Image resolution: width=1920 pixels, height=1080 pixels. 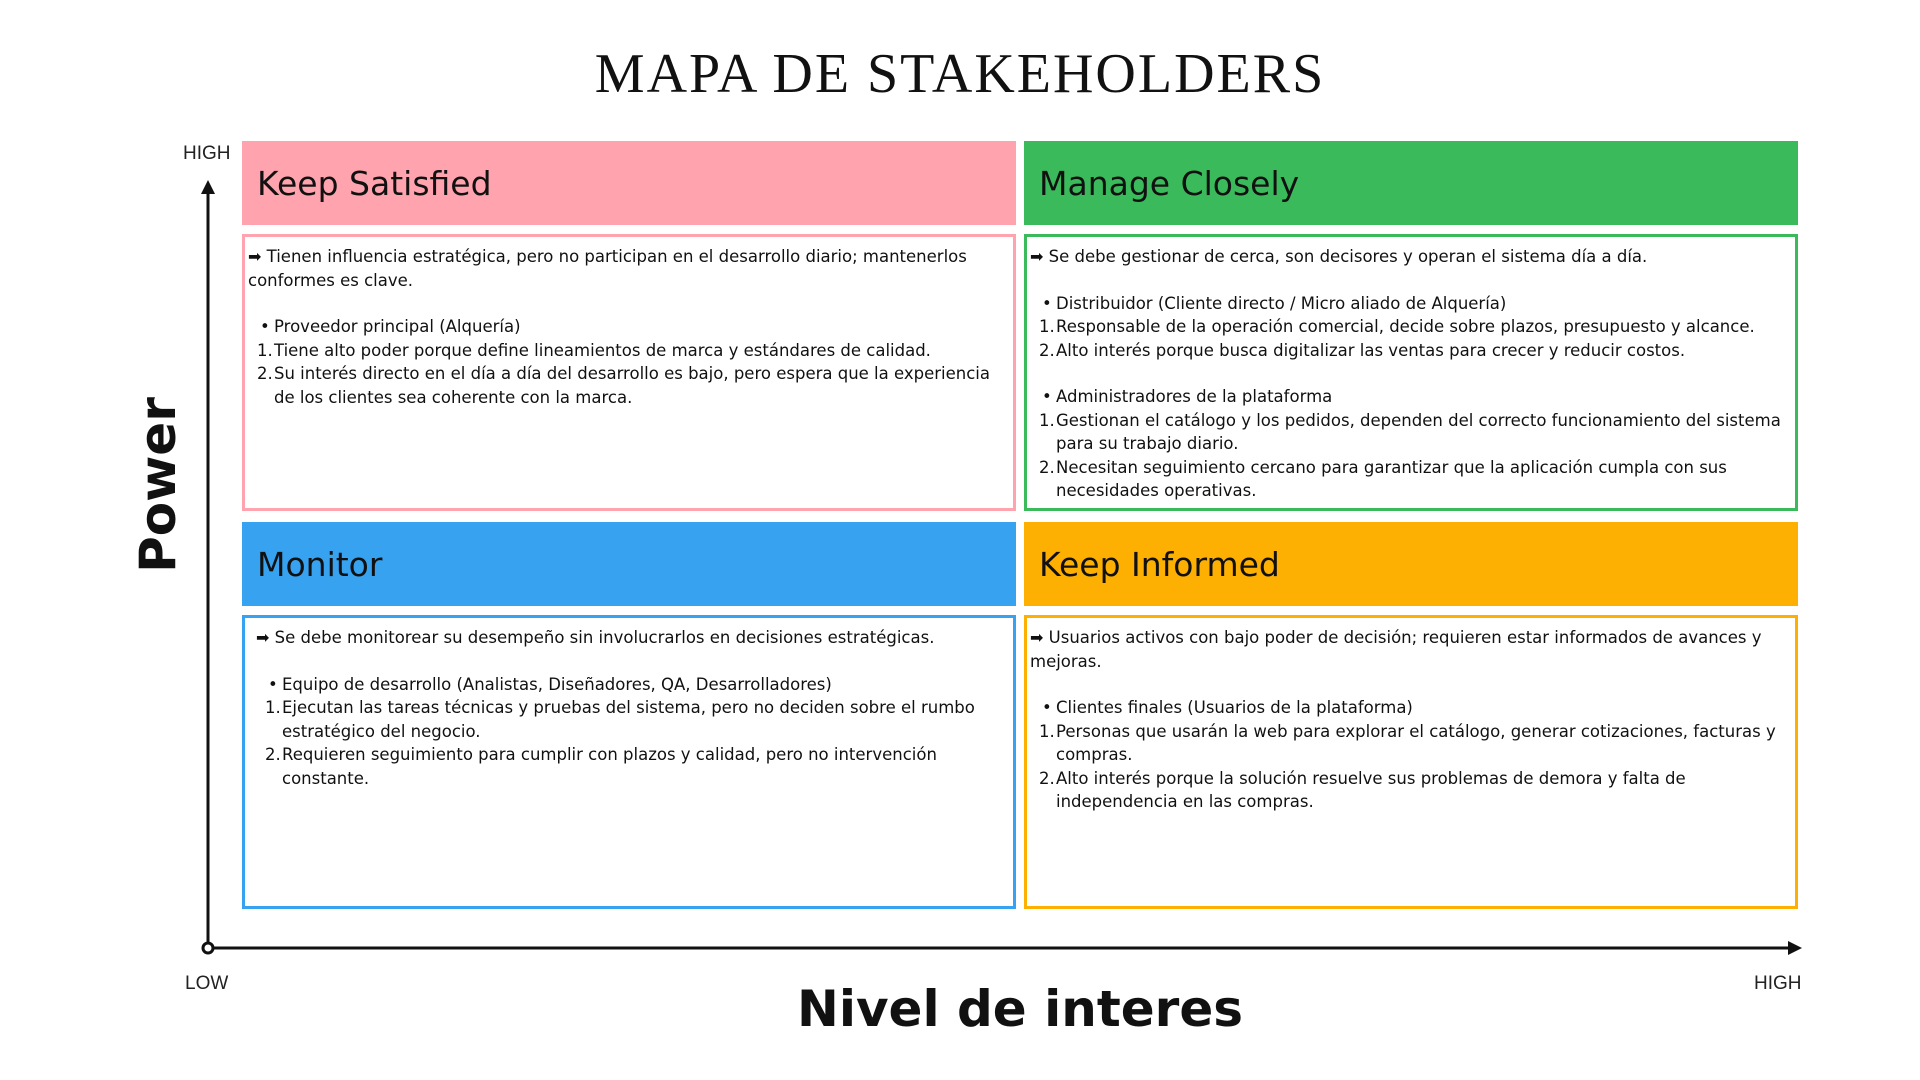 What do you see at coordinates (208, 187) in the screenshot?
I see `y-axis-arrowhead` at bounding box center [208, 187].